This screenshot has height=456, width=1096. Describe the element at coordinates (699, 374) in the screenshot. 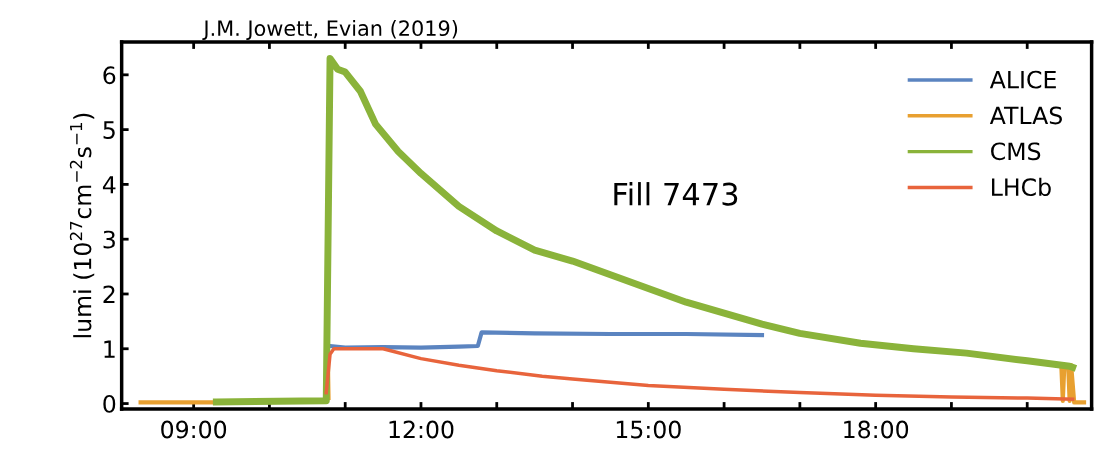

I see `line-series` at that location.